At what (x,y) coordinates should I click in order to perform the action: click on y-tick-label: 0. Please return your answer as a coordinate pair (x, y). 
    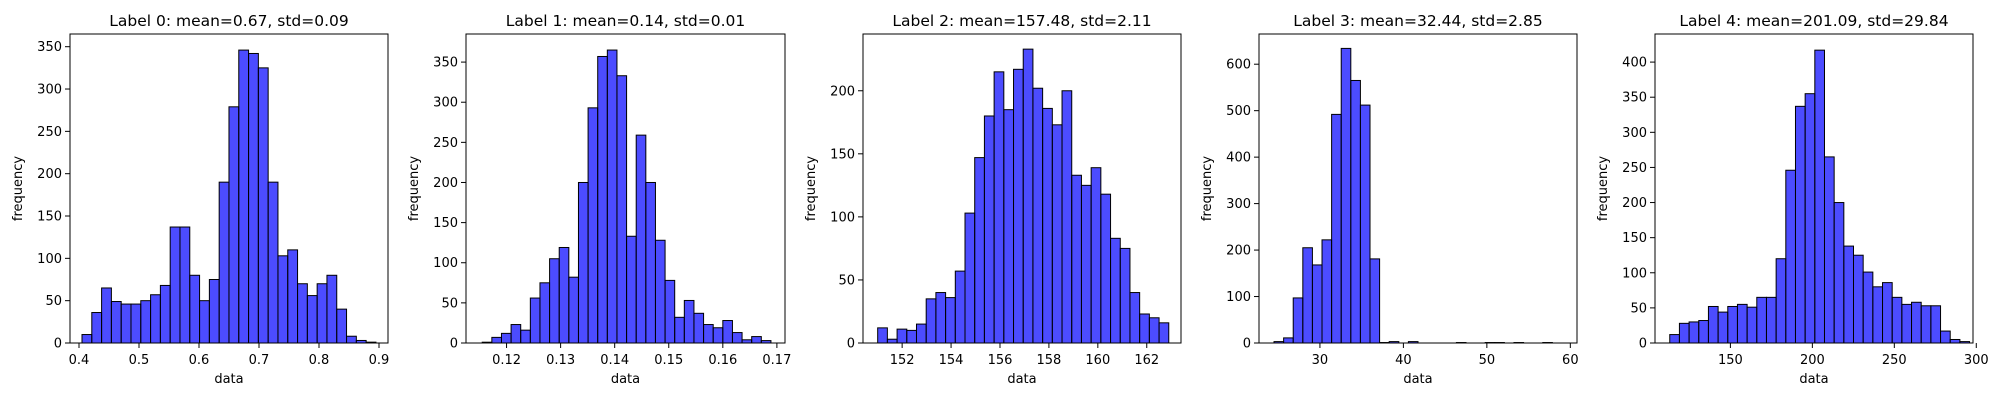
    Looking at the image, I should click on (58, 344).